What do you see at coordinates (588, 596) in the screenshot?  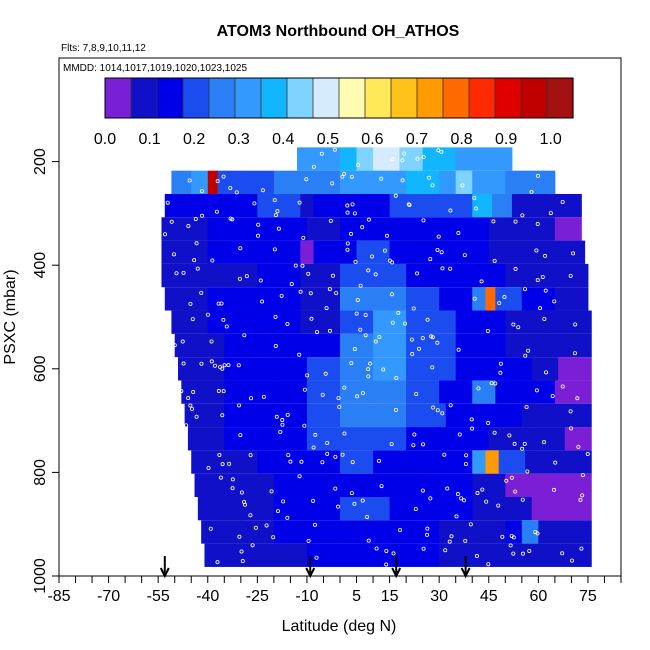 I see `x-tick-label: 75` at bounding box center [588, 596].